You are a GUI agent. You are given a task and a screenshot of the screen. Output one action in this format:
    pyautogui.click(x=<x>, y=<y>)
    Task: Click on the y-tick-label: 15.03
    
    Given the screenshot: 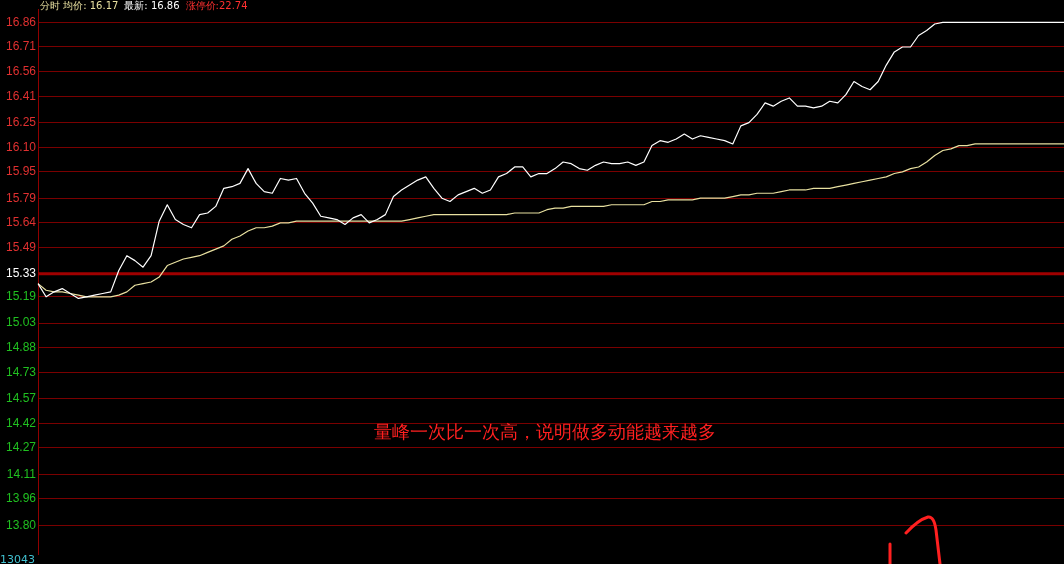 What is the action you would take?
    pyautogui.click(x=21, y=322)
    